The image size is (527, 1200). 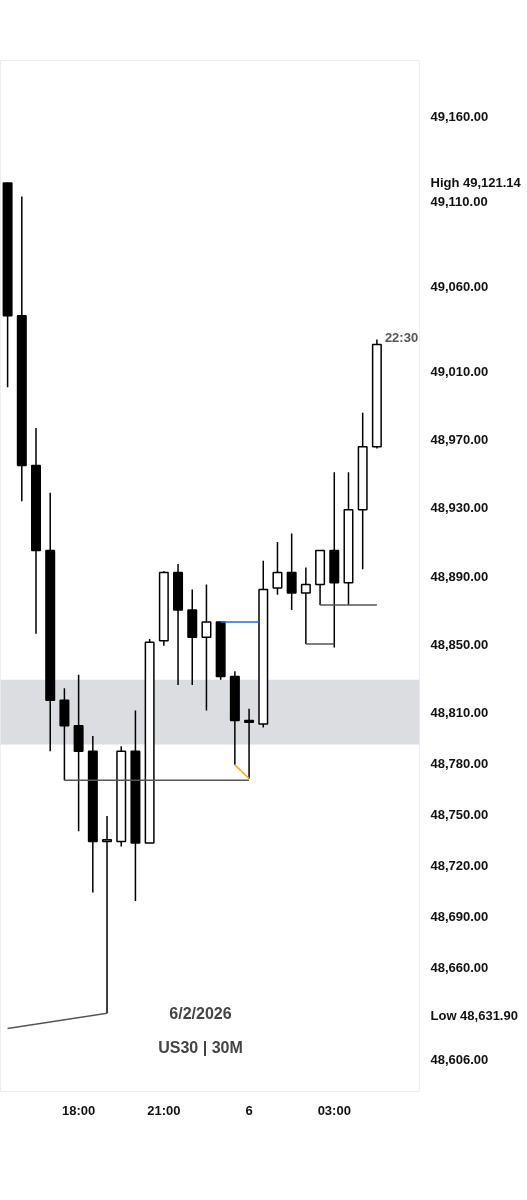 What do you see at coordinates (459, 712) in the screenshot?
I see `y-tick-label: 48,810.00` at bounding box center [459, 712].